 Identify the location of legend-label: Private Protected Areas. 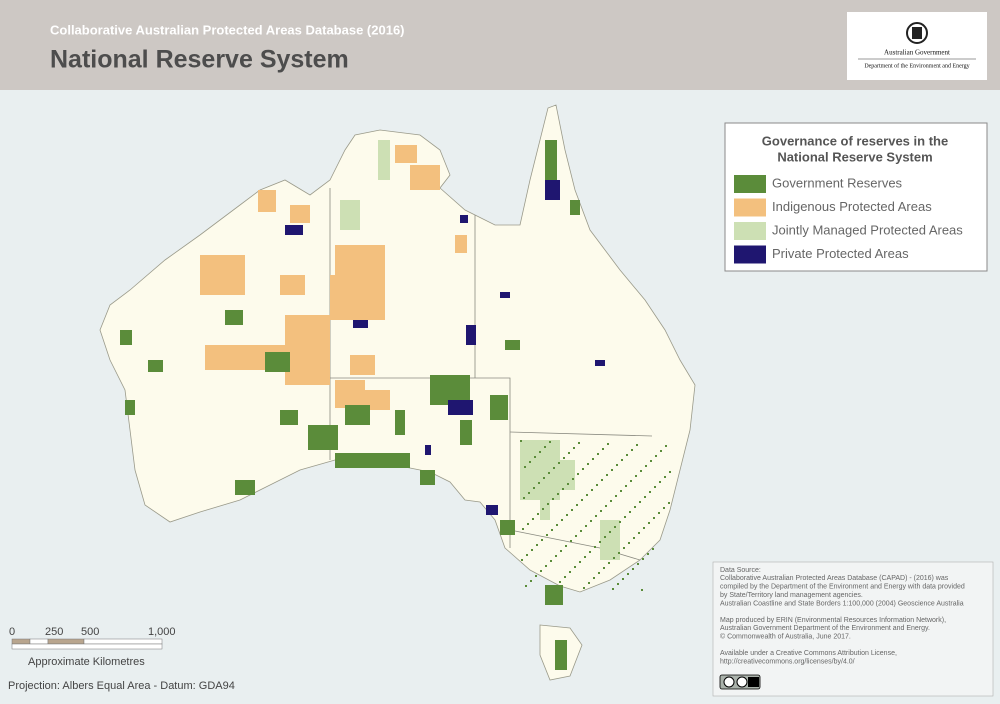
(840, 253).